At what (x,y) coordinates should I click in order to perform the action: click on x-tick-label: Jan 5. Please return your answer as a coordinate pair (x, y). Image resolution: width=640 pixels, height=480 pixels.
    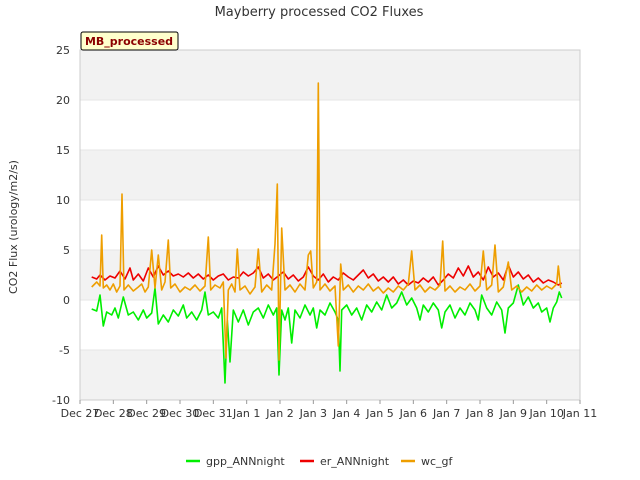
    Looking at the image, I should click on (379, 413).